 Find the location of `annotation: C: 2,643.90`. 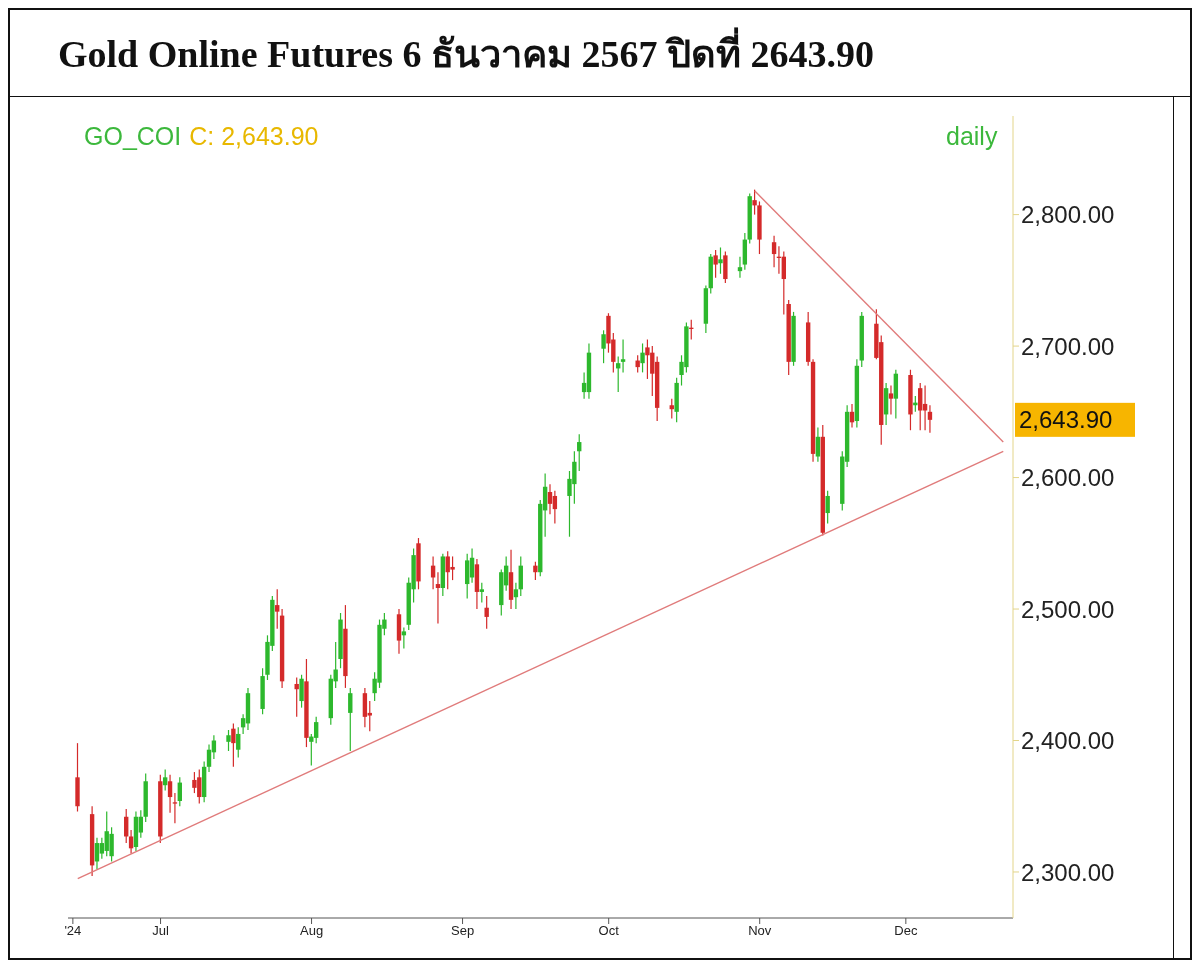

annotation: C: 2,643.90 is located at coordinates (254, 136).